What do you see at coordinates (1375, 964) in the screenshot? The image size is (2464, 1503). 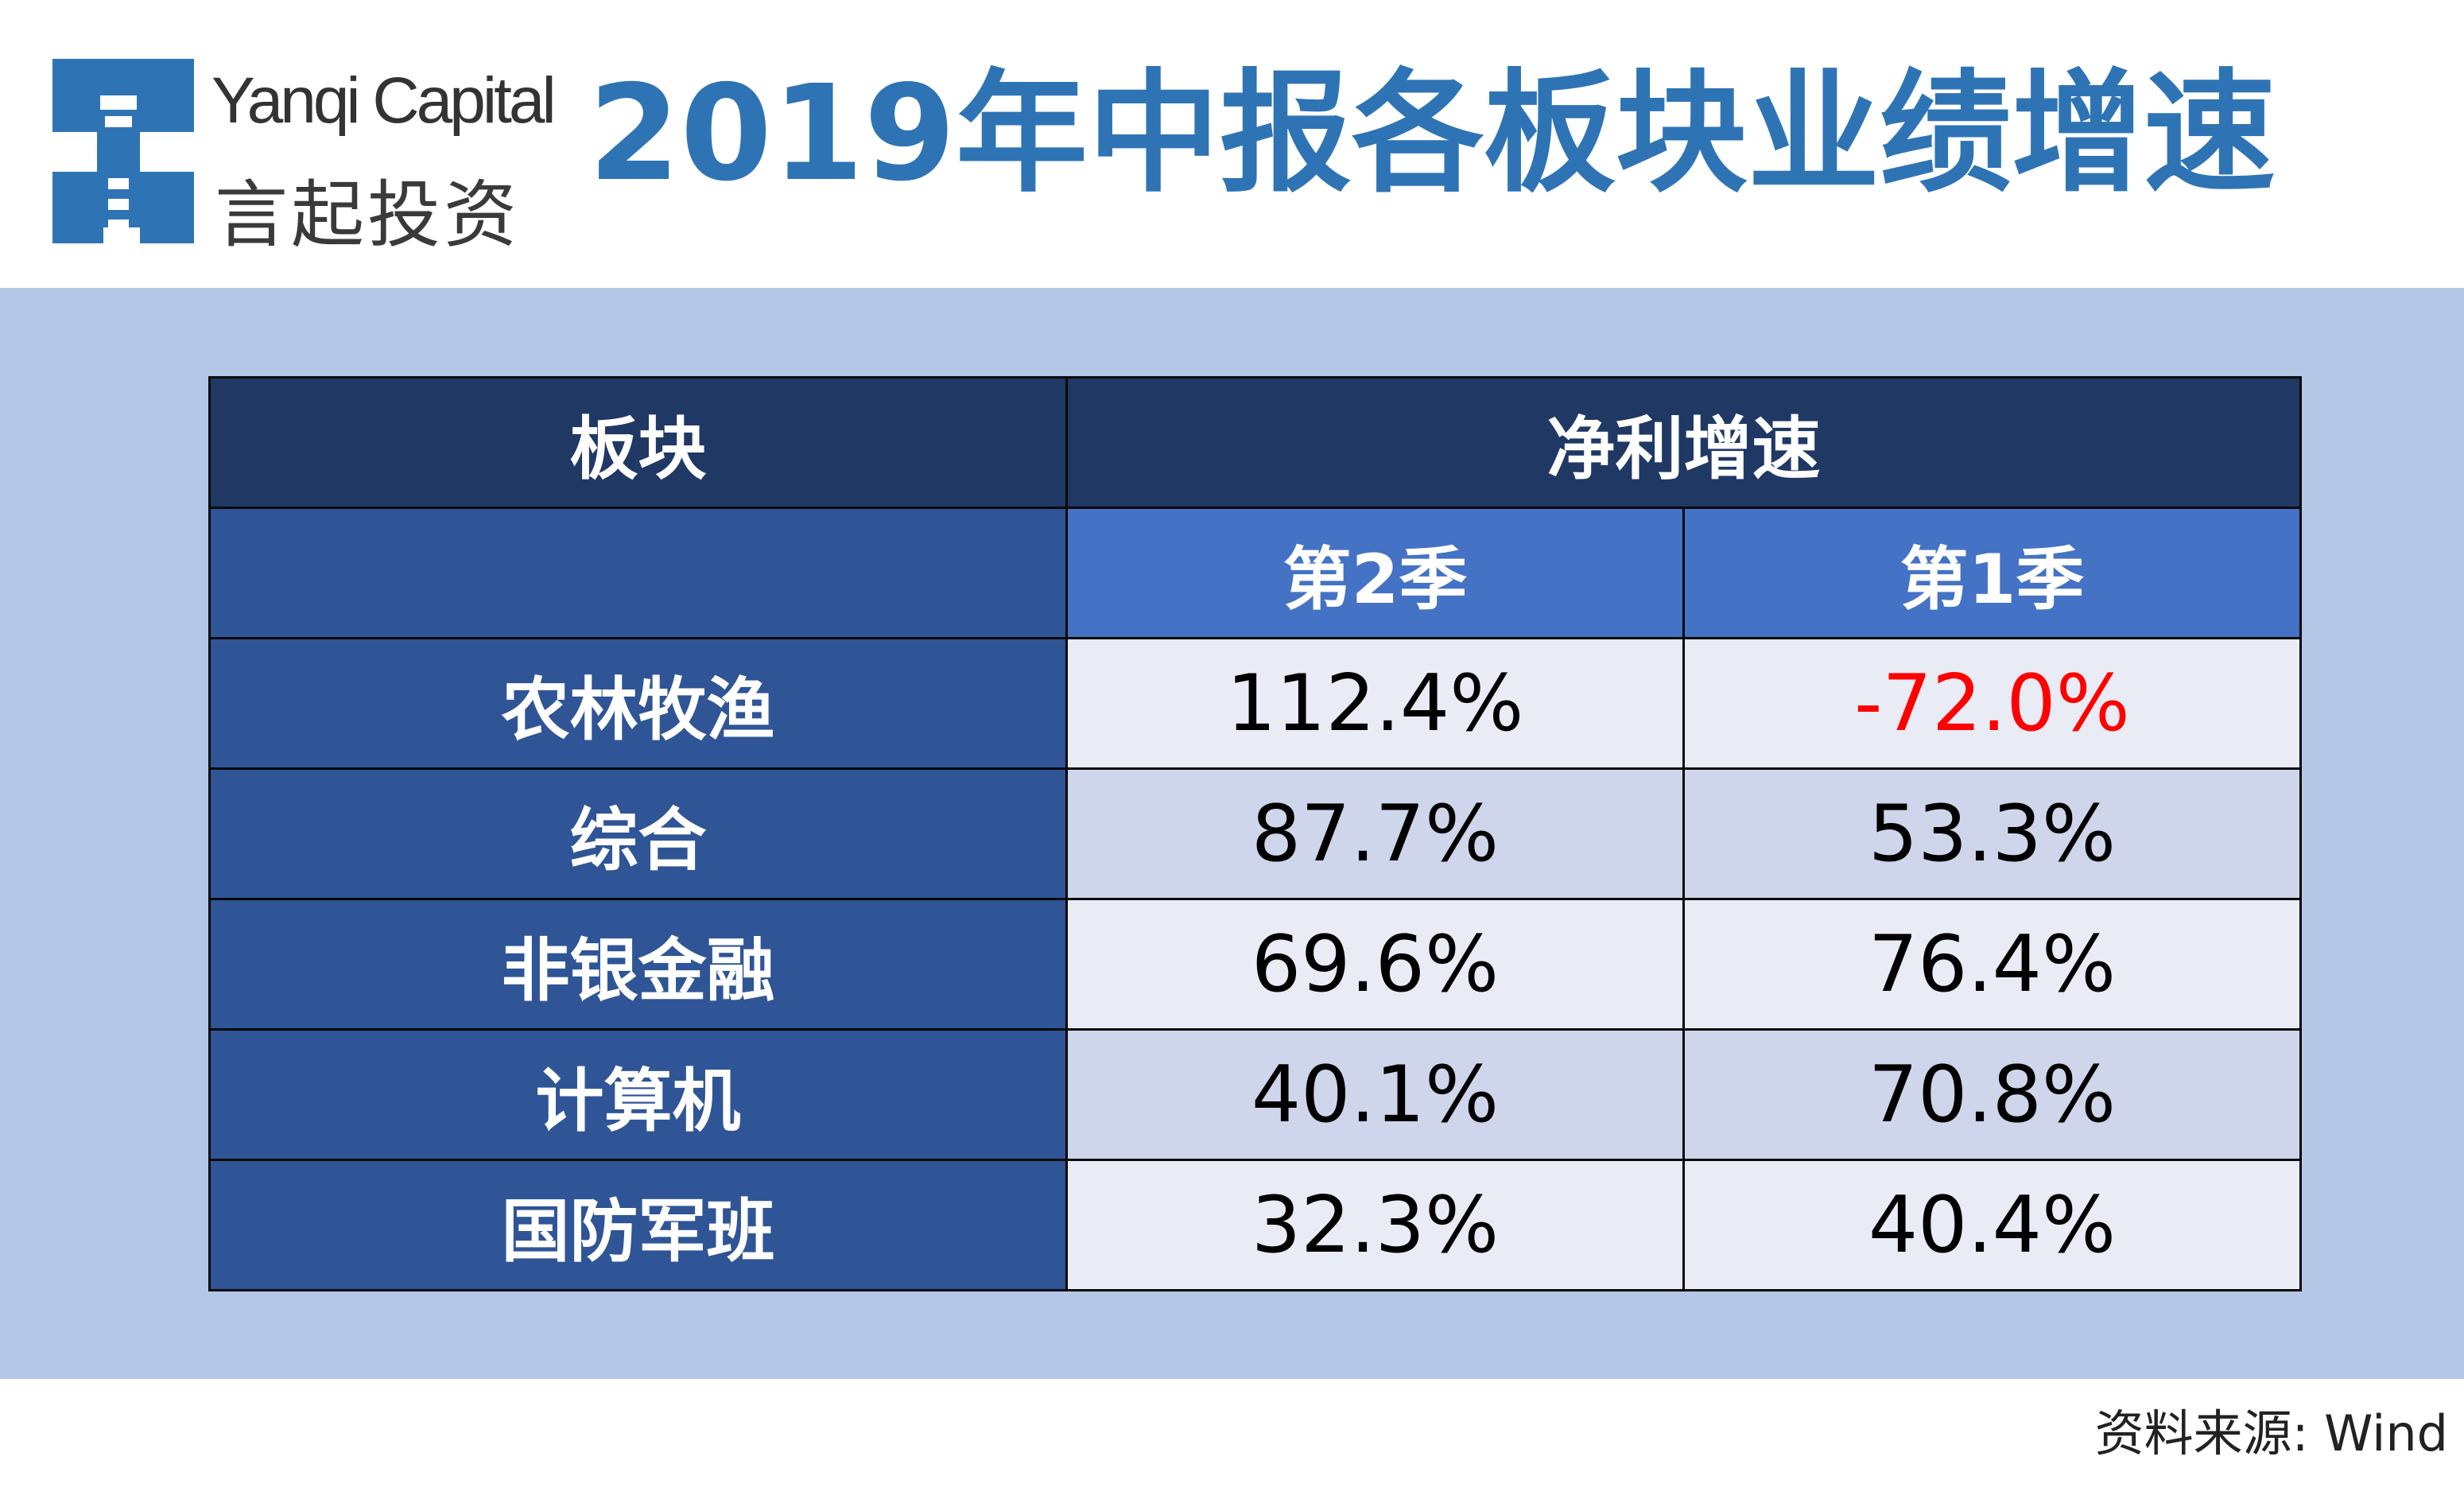 I see `q2-value: 69.6%` at bounding box center [1375, 964].